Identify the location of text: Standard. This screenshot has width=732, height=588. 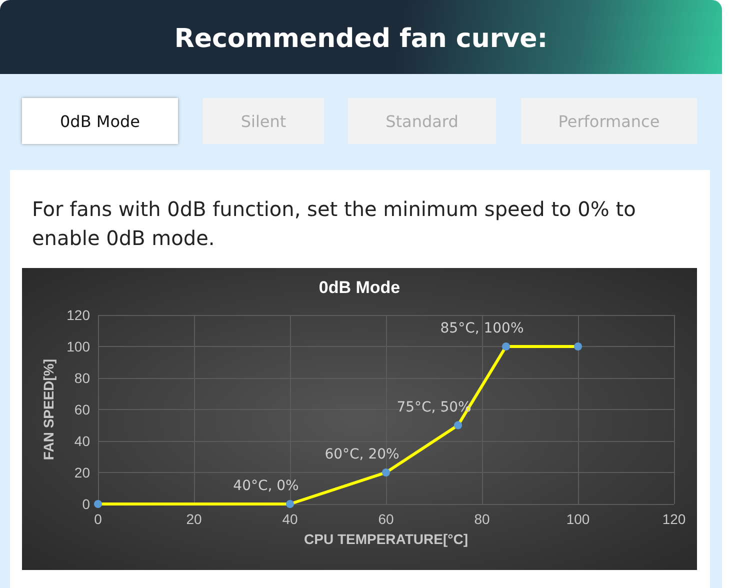
(422, 121).